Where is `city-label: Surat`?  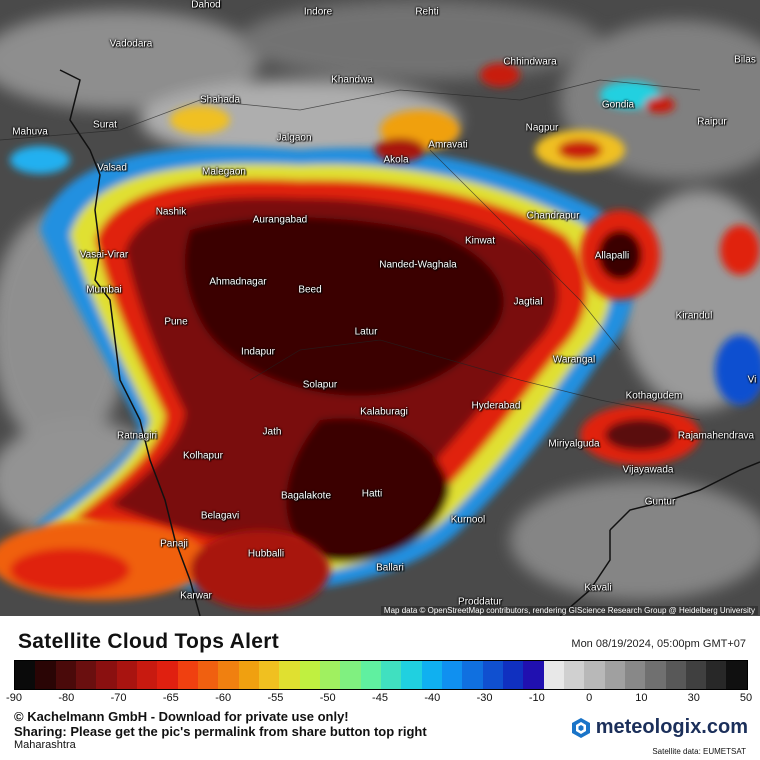
city-label: Surat is located at coordinates (105, 125).